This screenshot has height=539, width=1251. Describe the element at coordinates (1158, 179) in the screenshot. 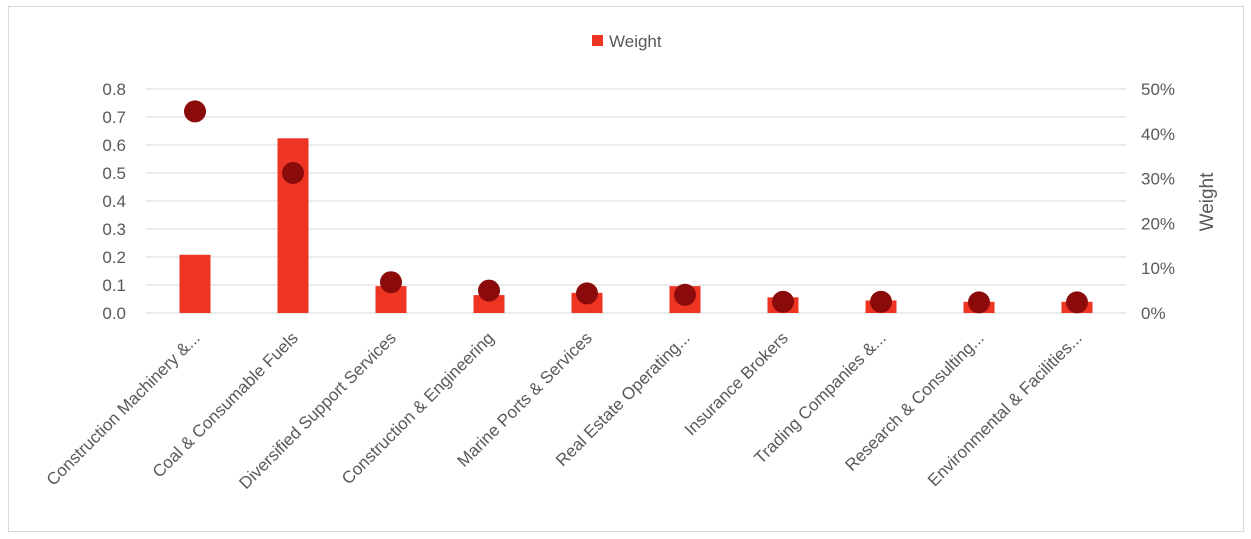

I see `right-tick-label: 30%` at that location.